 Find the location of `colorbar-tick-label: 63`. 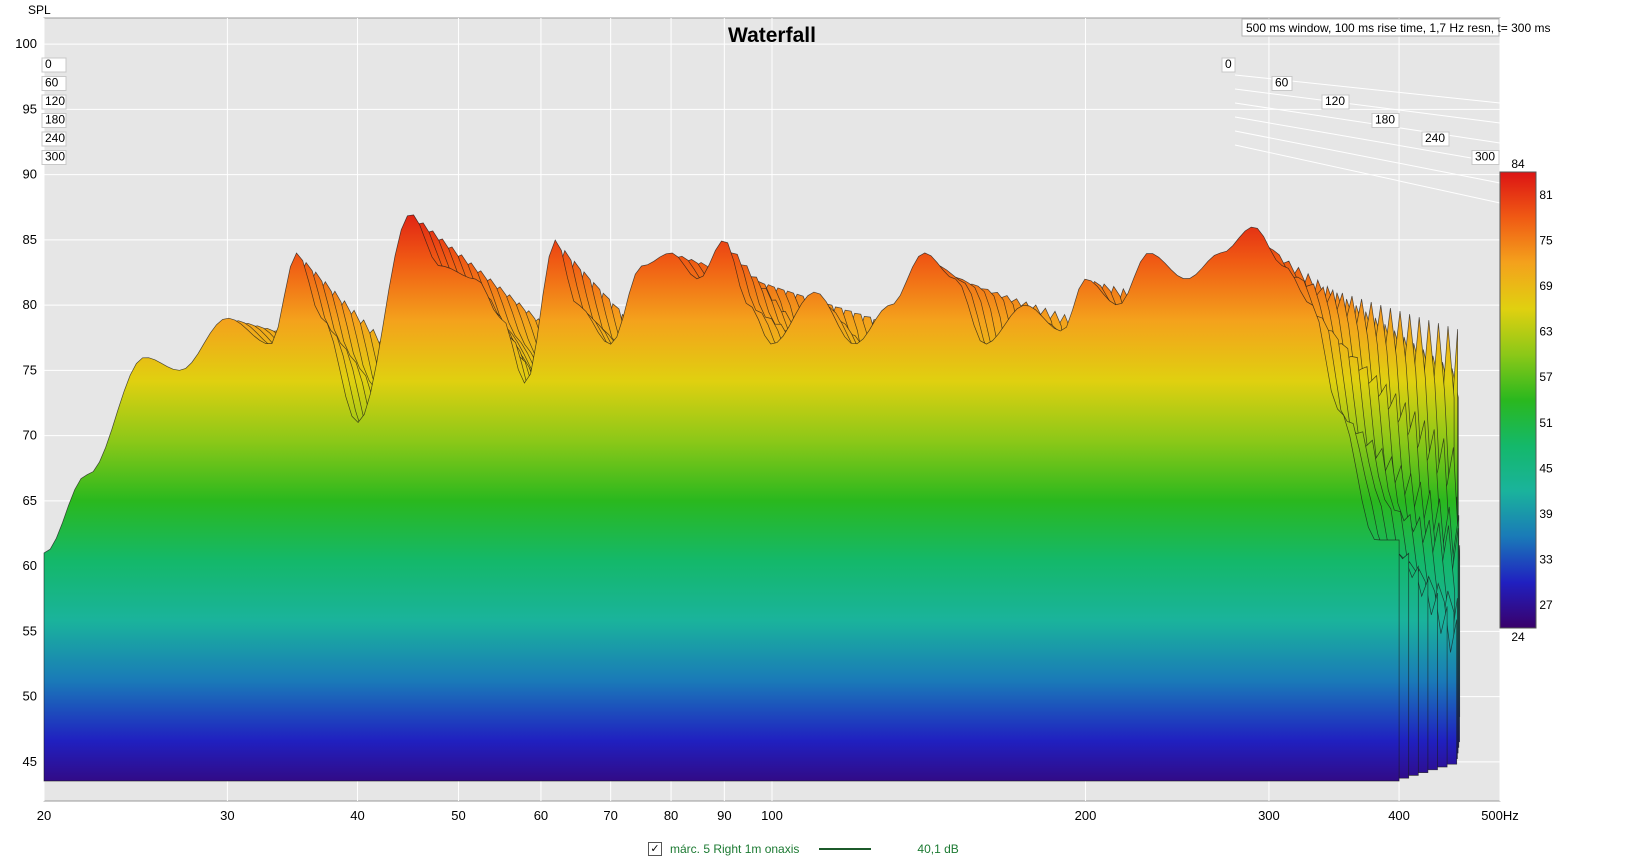

colorbar-tick-label: 63 is located at coordinates (1546, 332).